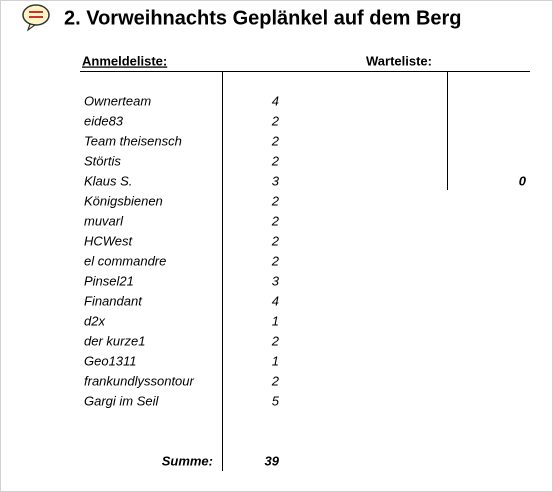  I want to click on list-heading: Warteliste:, so click(399, 60).